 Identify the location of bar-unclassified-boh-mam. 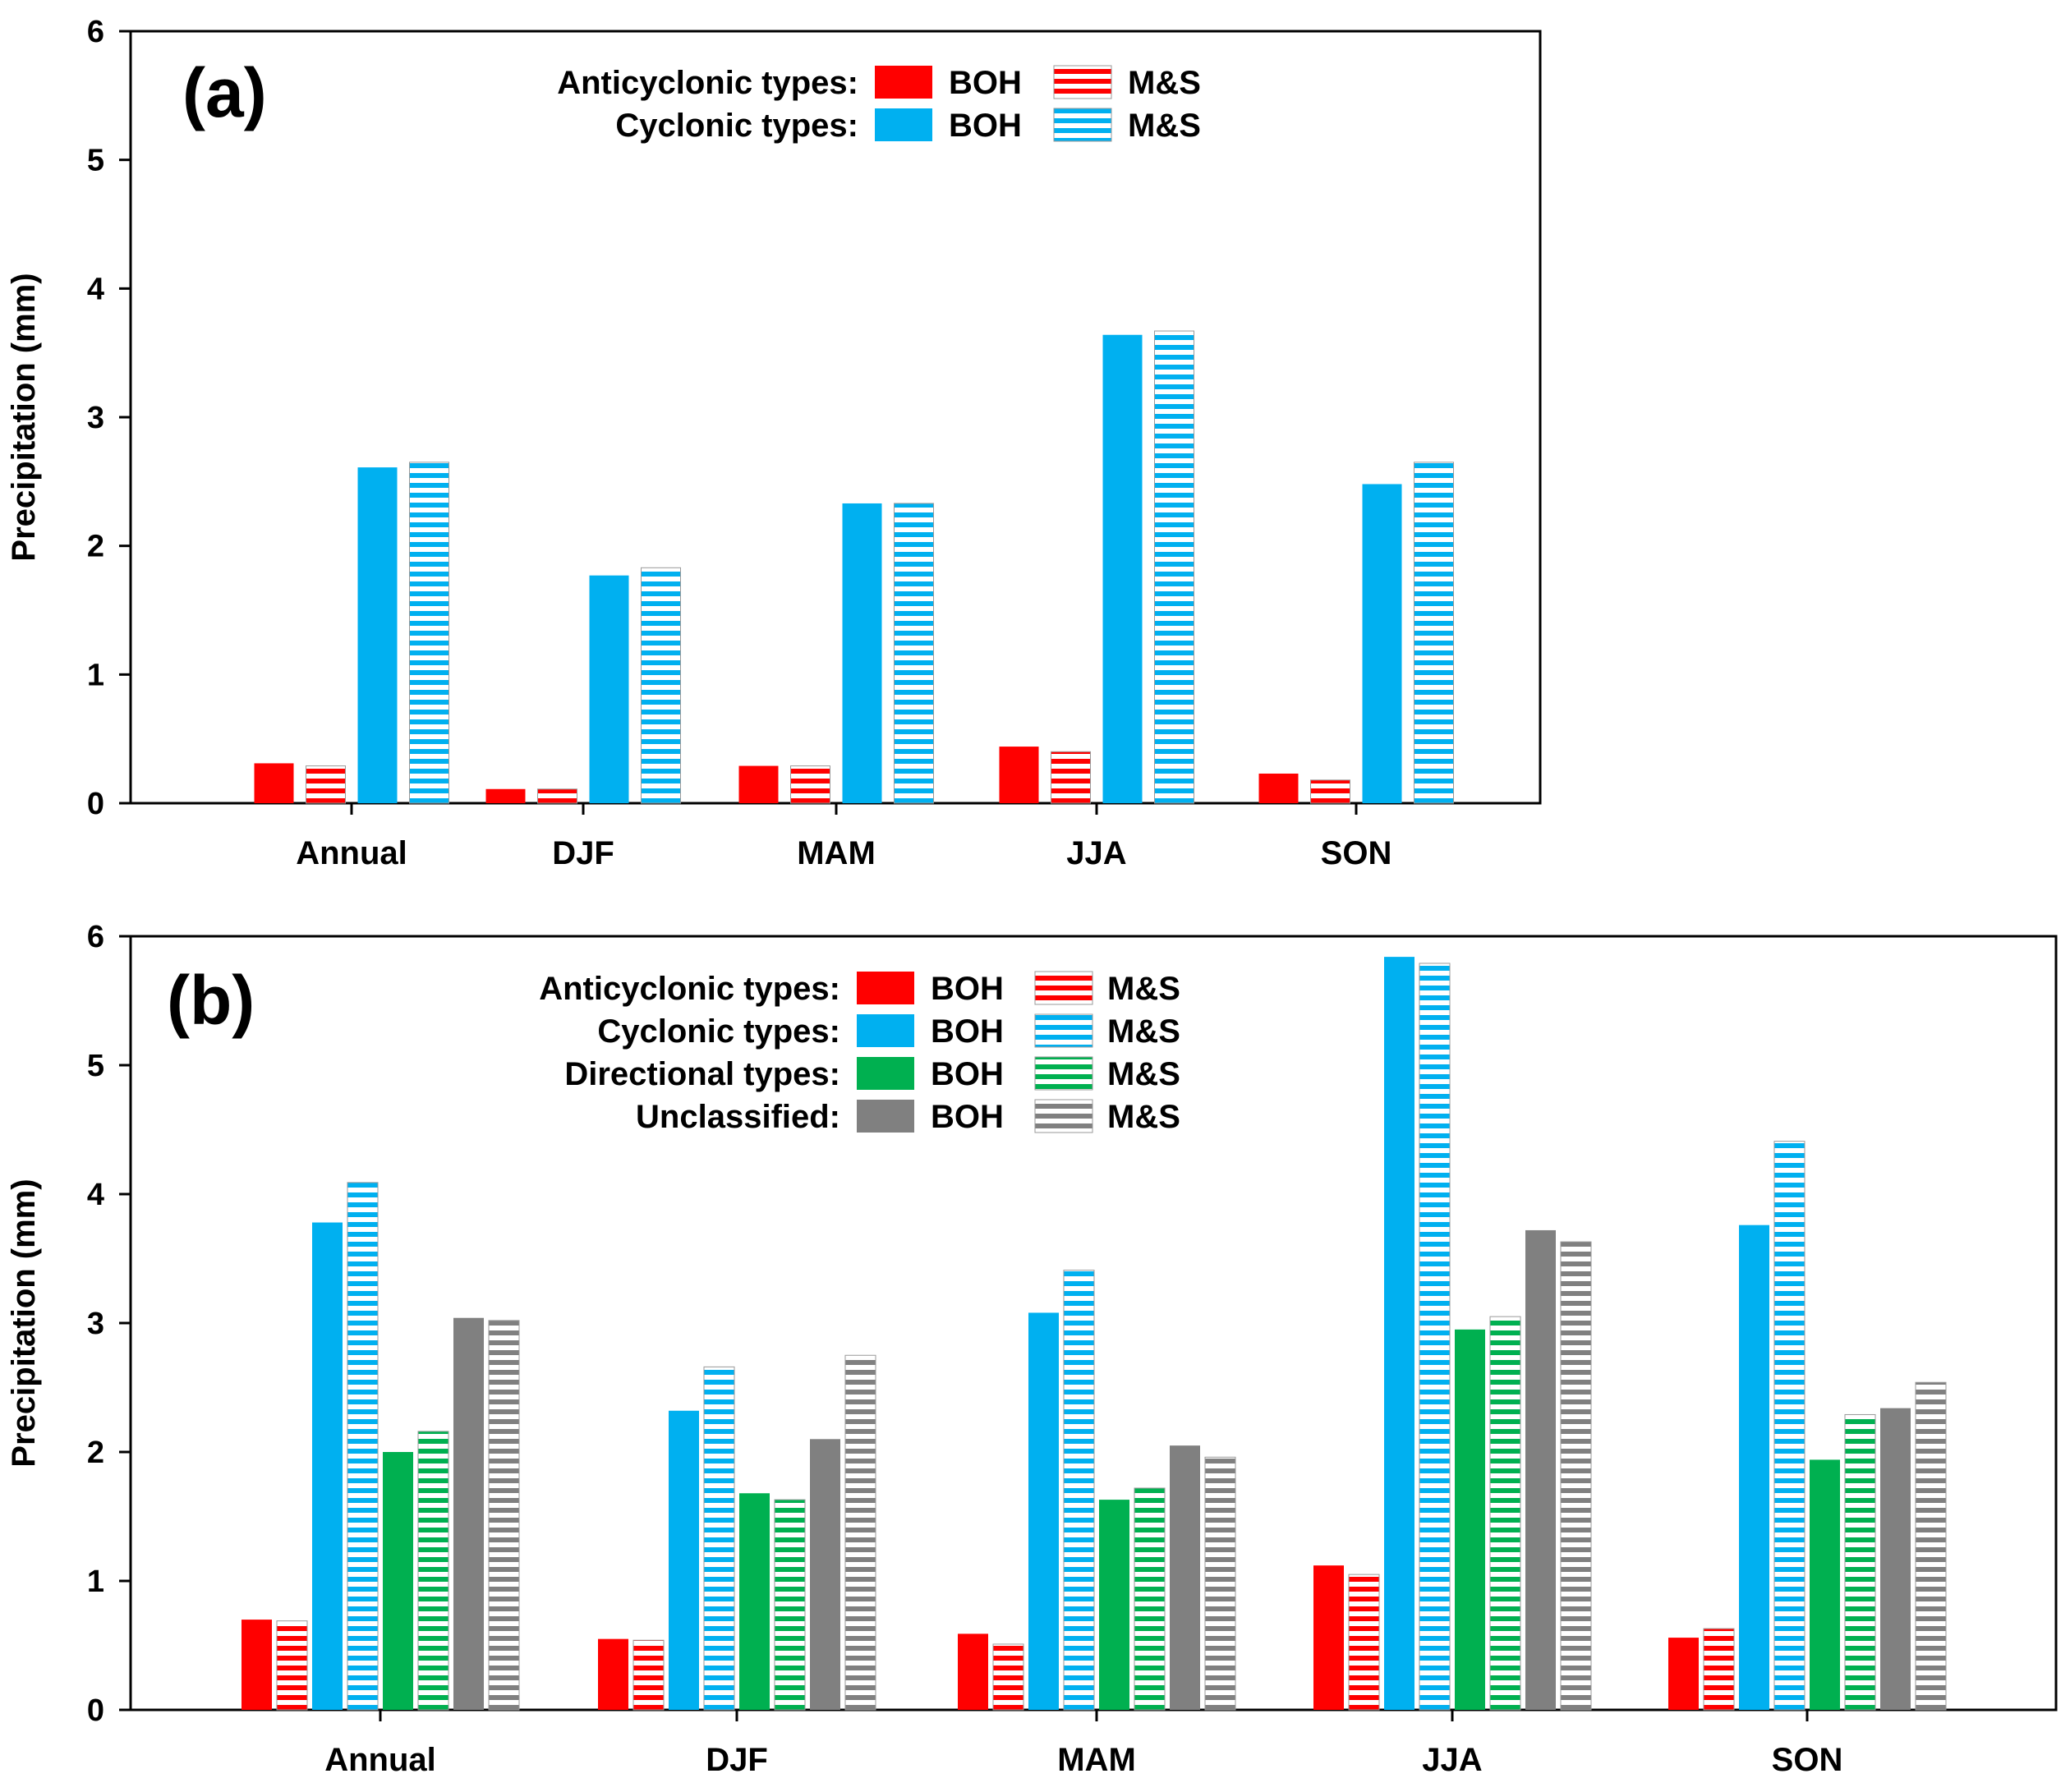
(1185, 1578).